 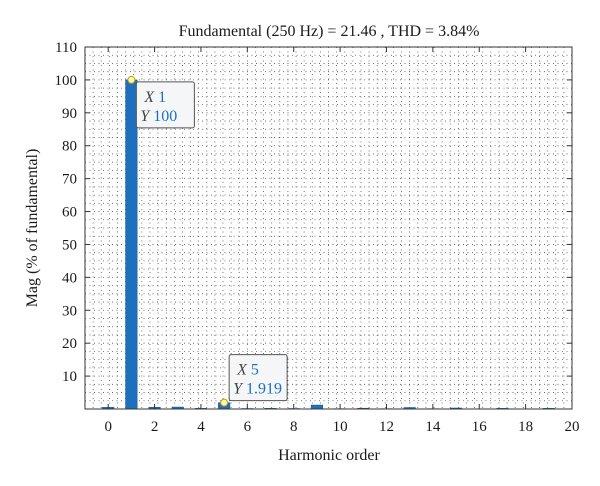 What do you see at coordinates (66, 81) in the screenshot?
I see `y-tick-label: 100` at bounding box center [66, 81].